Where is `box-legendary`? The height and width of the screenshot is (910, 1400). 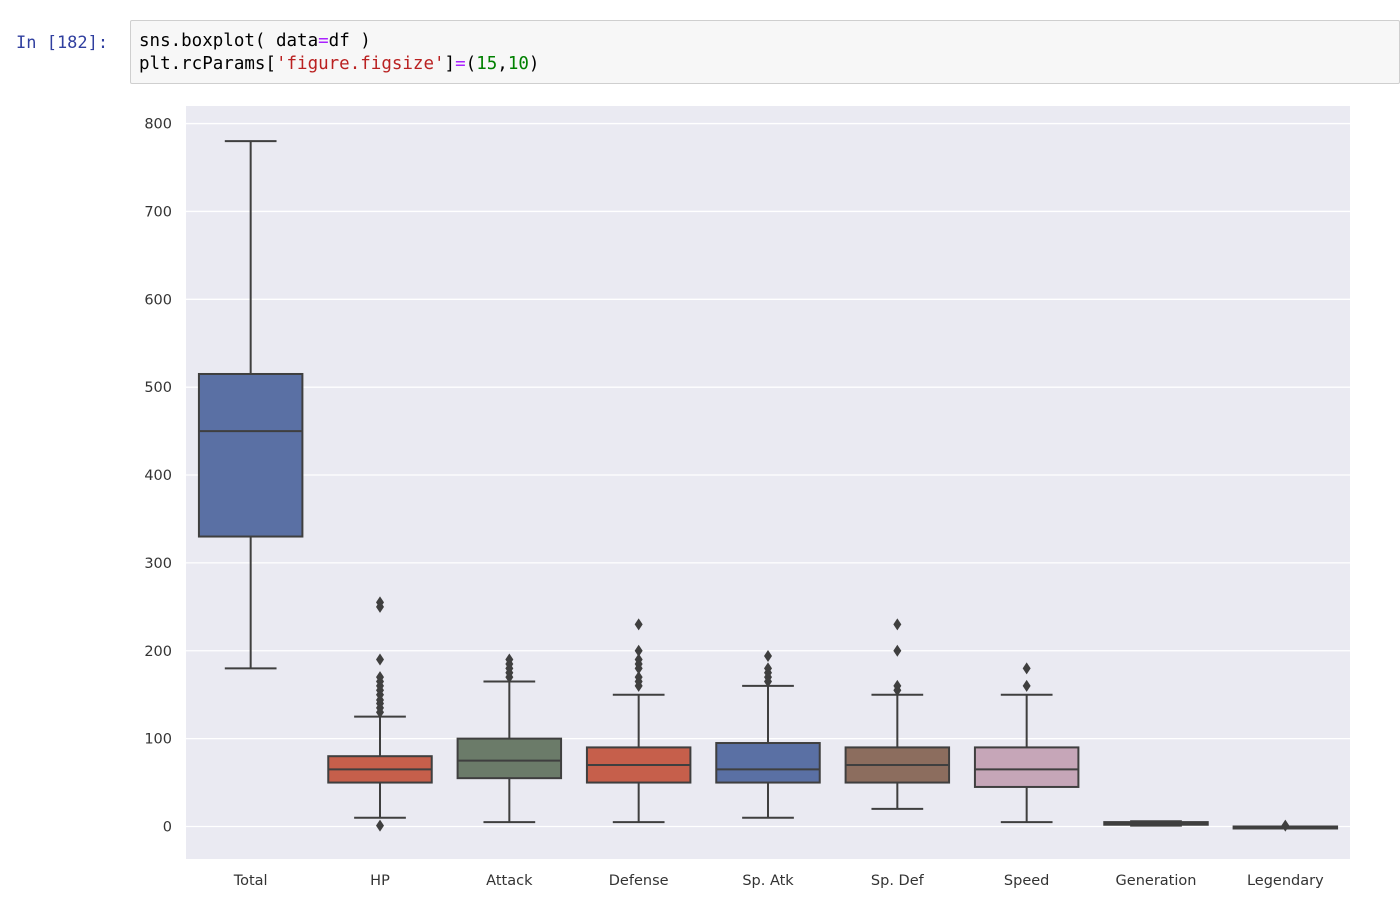 box-legendary is located at coordinates (1285, 825).